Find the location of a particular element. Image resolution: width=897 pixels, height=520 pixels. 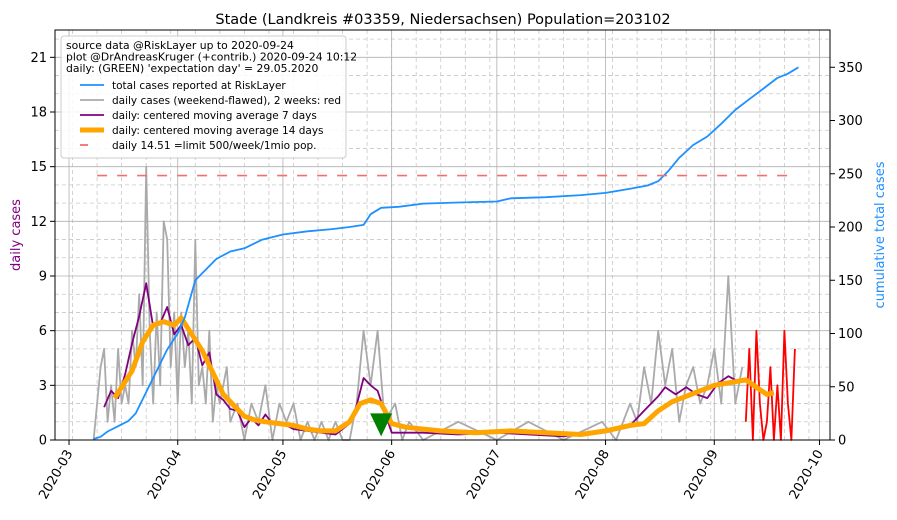

legend-box is located at coordinates (203, 97).